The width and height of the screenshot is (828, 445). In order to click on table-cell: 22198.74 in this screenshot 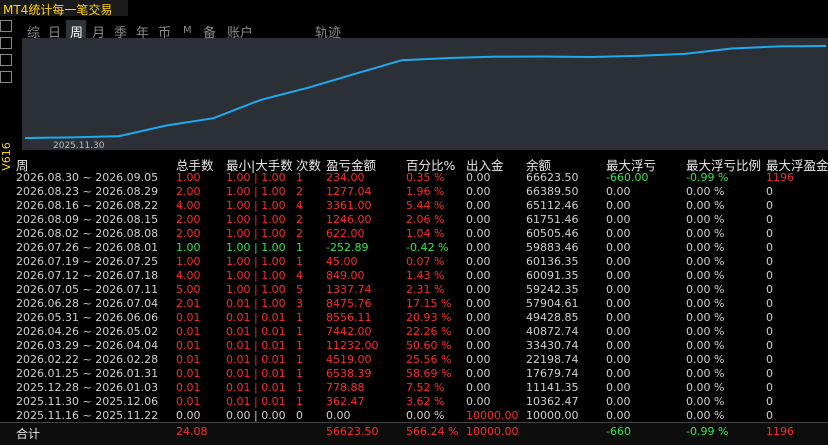, I will do `click(552, 359)`.